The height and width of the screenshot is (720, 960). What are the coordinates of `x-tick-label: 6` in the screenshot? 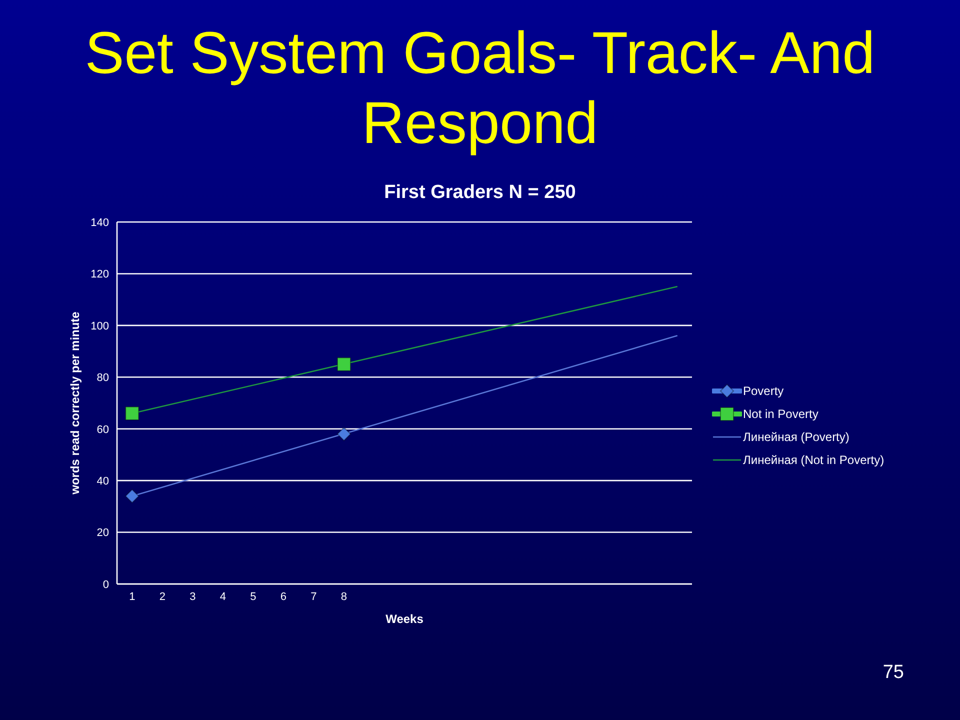 It's located at (283, 596).